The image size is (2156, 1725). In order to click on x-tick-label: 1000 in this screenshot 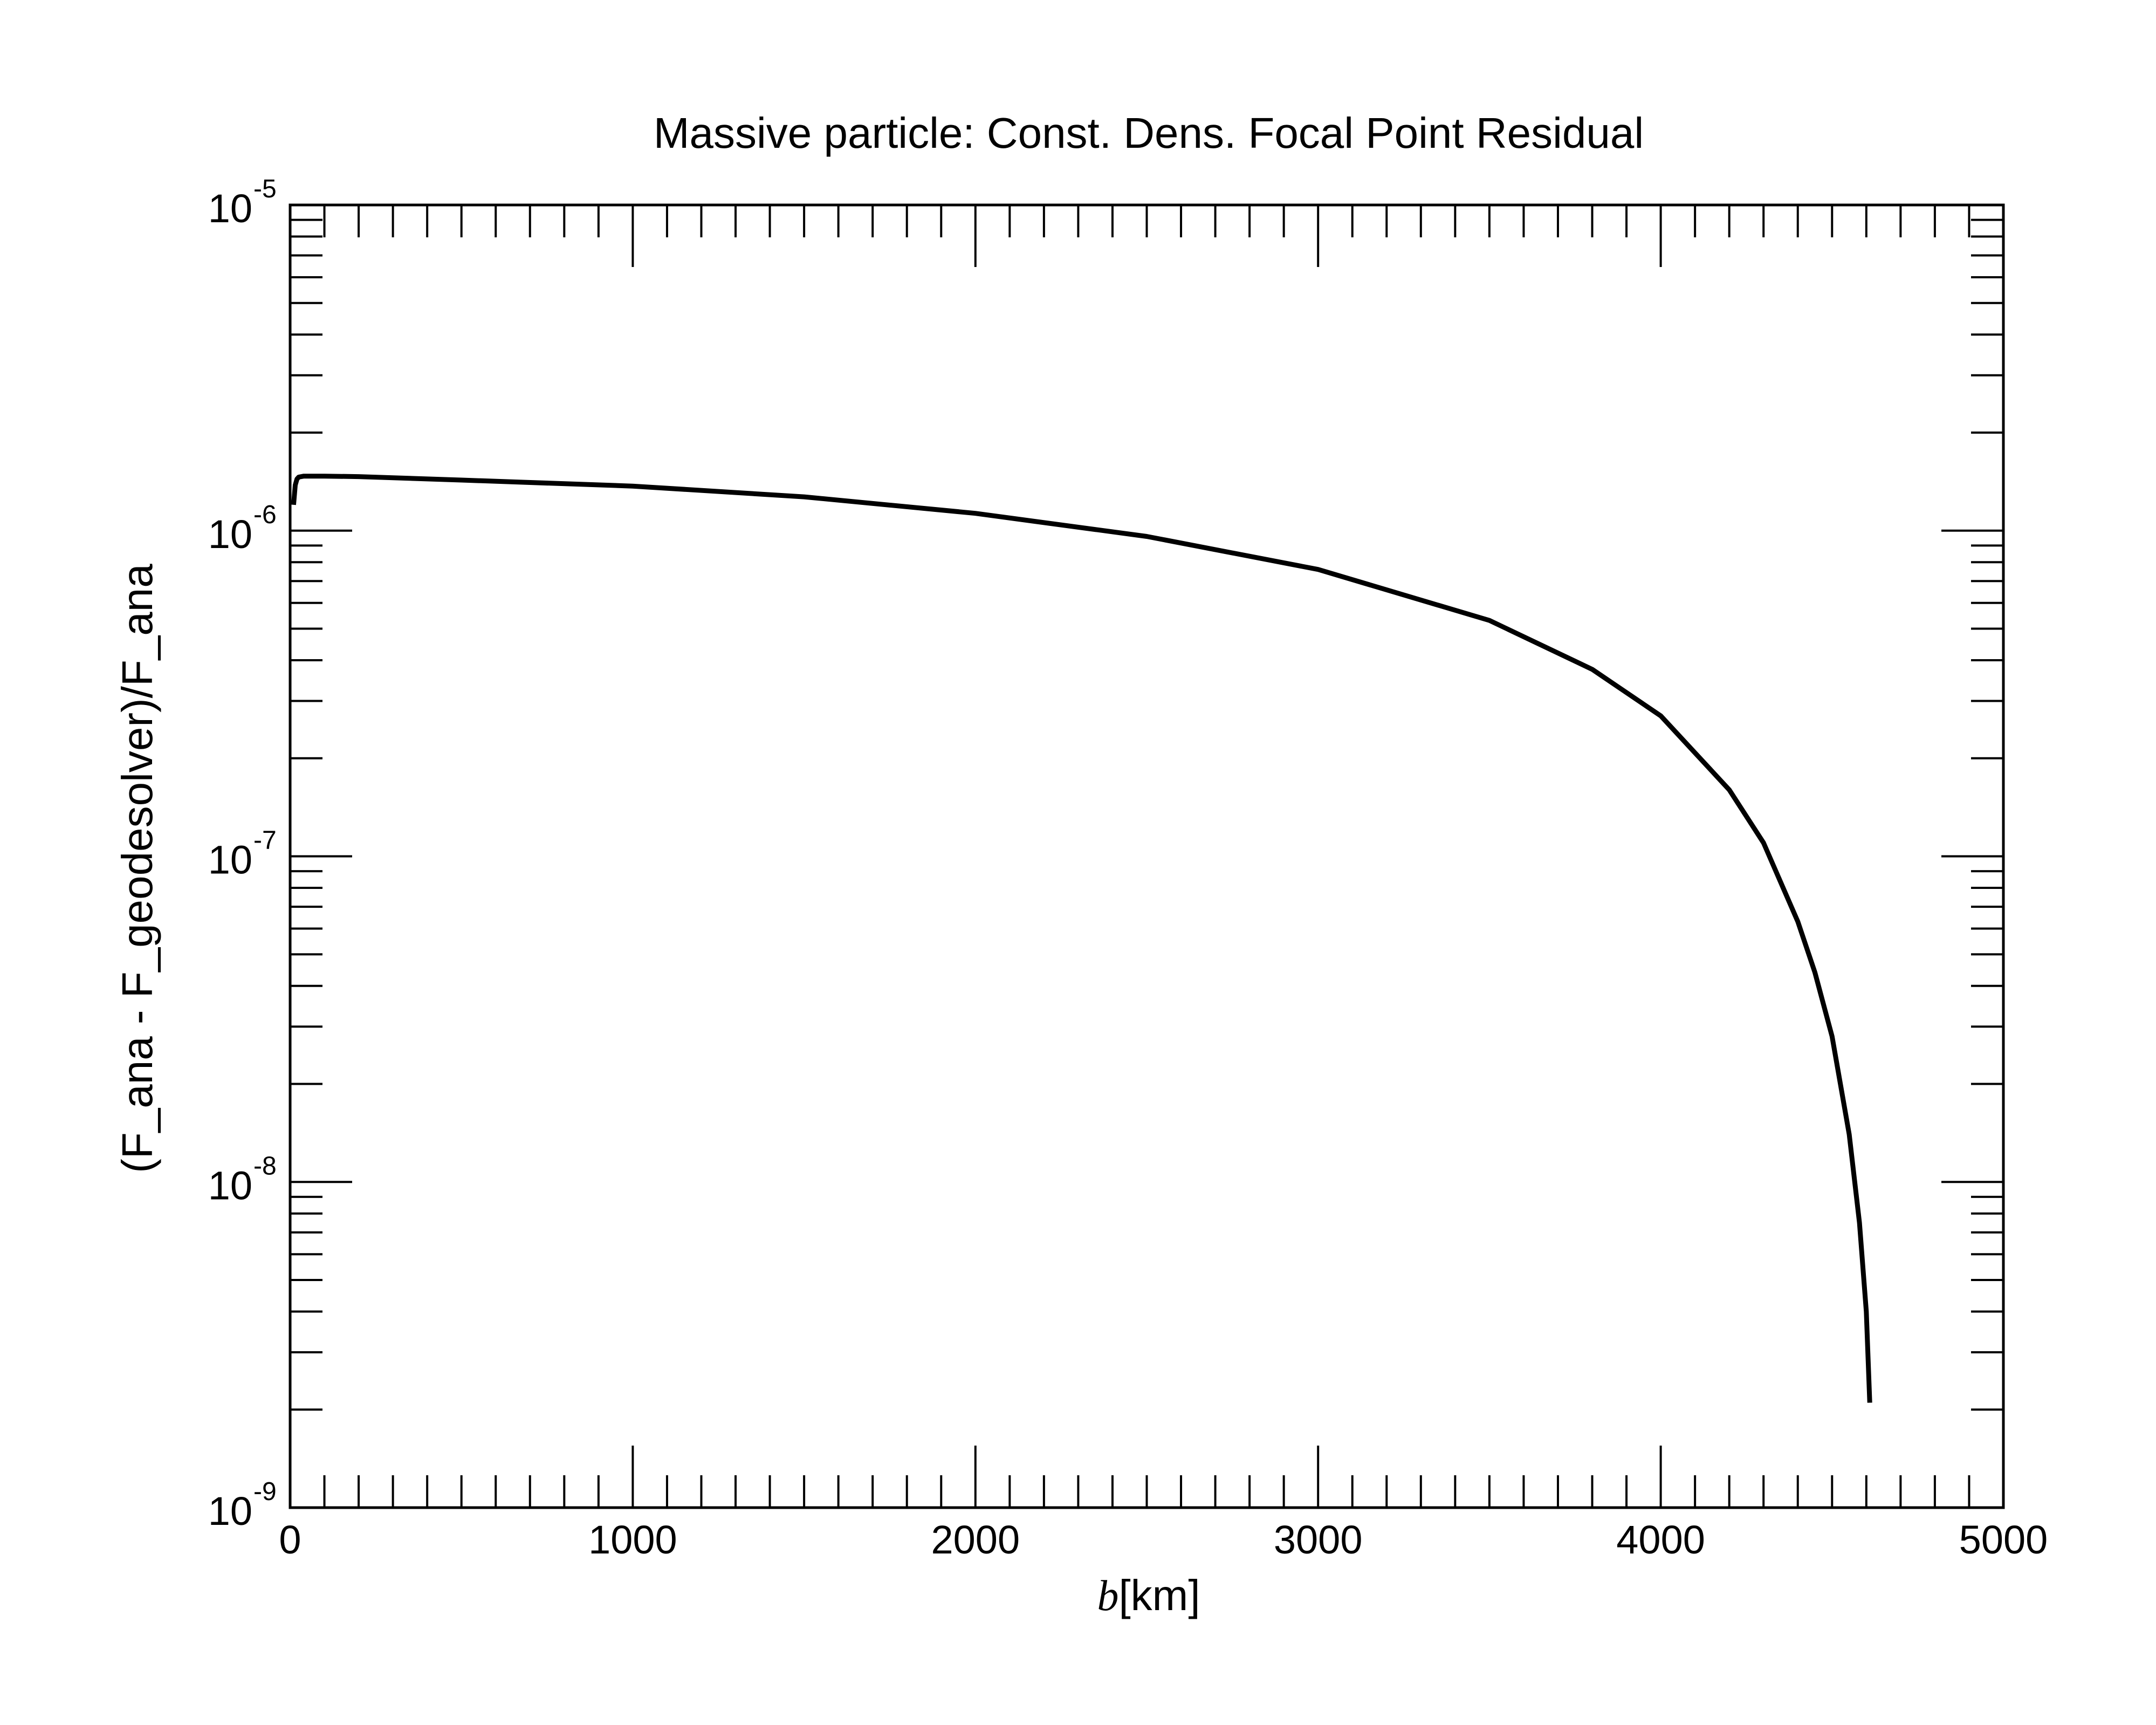, I will do `click(633, 1539)`.